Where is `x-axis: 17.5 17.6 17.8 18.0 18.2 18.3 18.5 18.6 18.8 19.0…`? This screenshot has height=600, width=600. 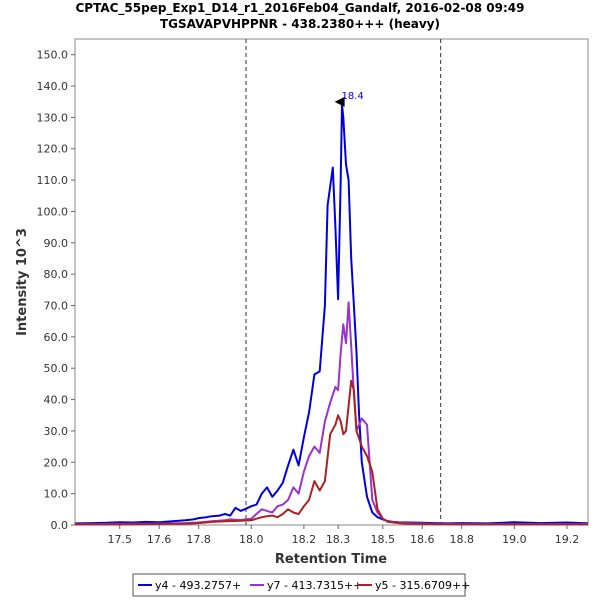
x-axis: 17.5 17.6 17.8 18.0 18.2 18.3 18.5 18.6 18.8 19.0… is located at coordinates (343, 535).